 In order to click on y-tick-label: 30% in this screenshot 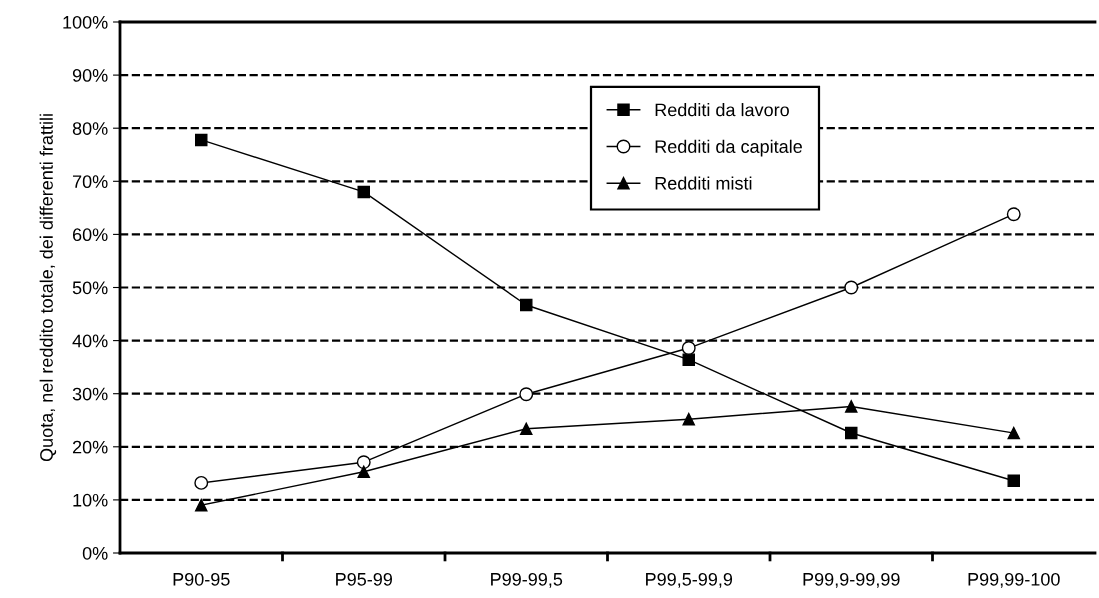, I will do `click(90, 394)`.